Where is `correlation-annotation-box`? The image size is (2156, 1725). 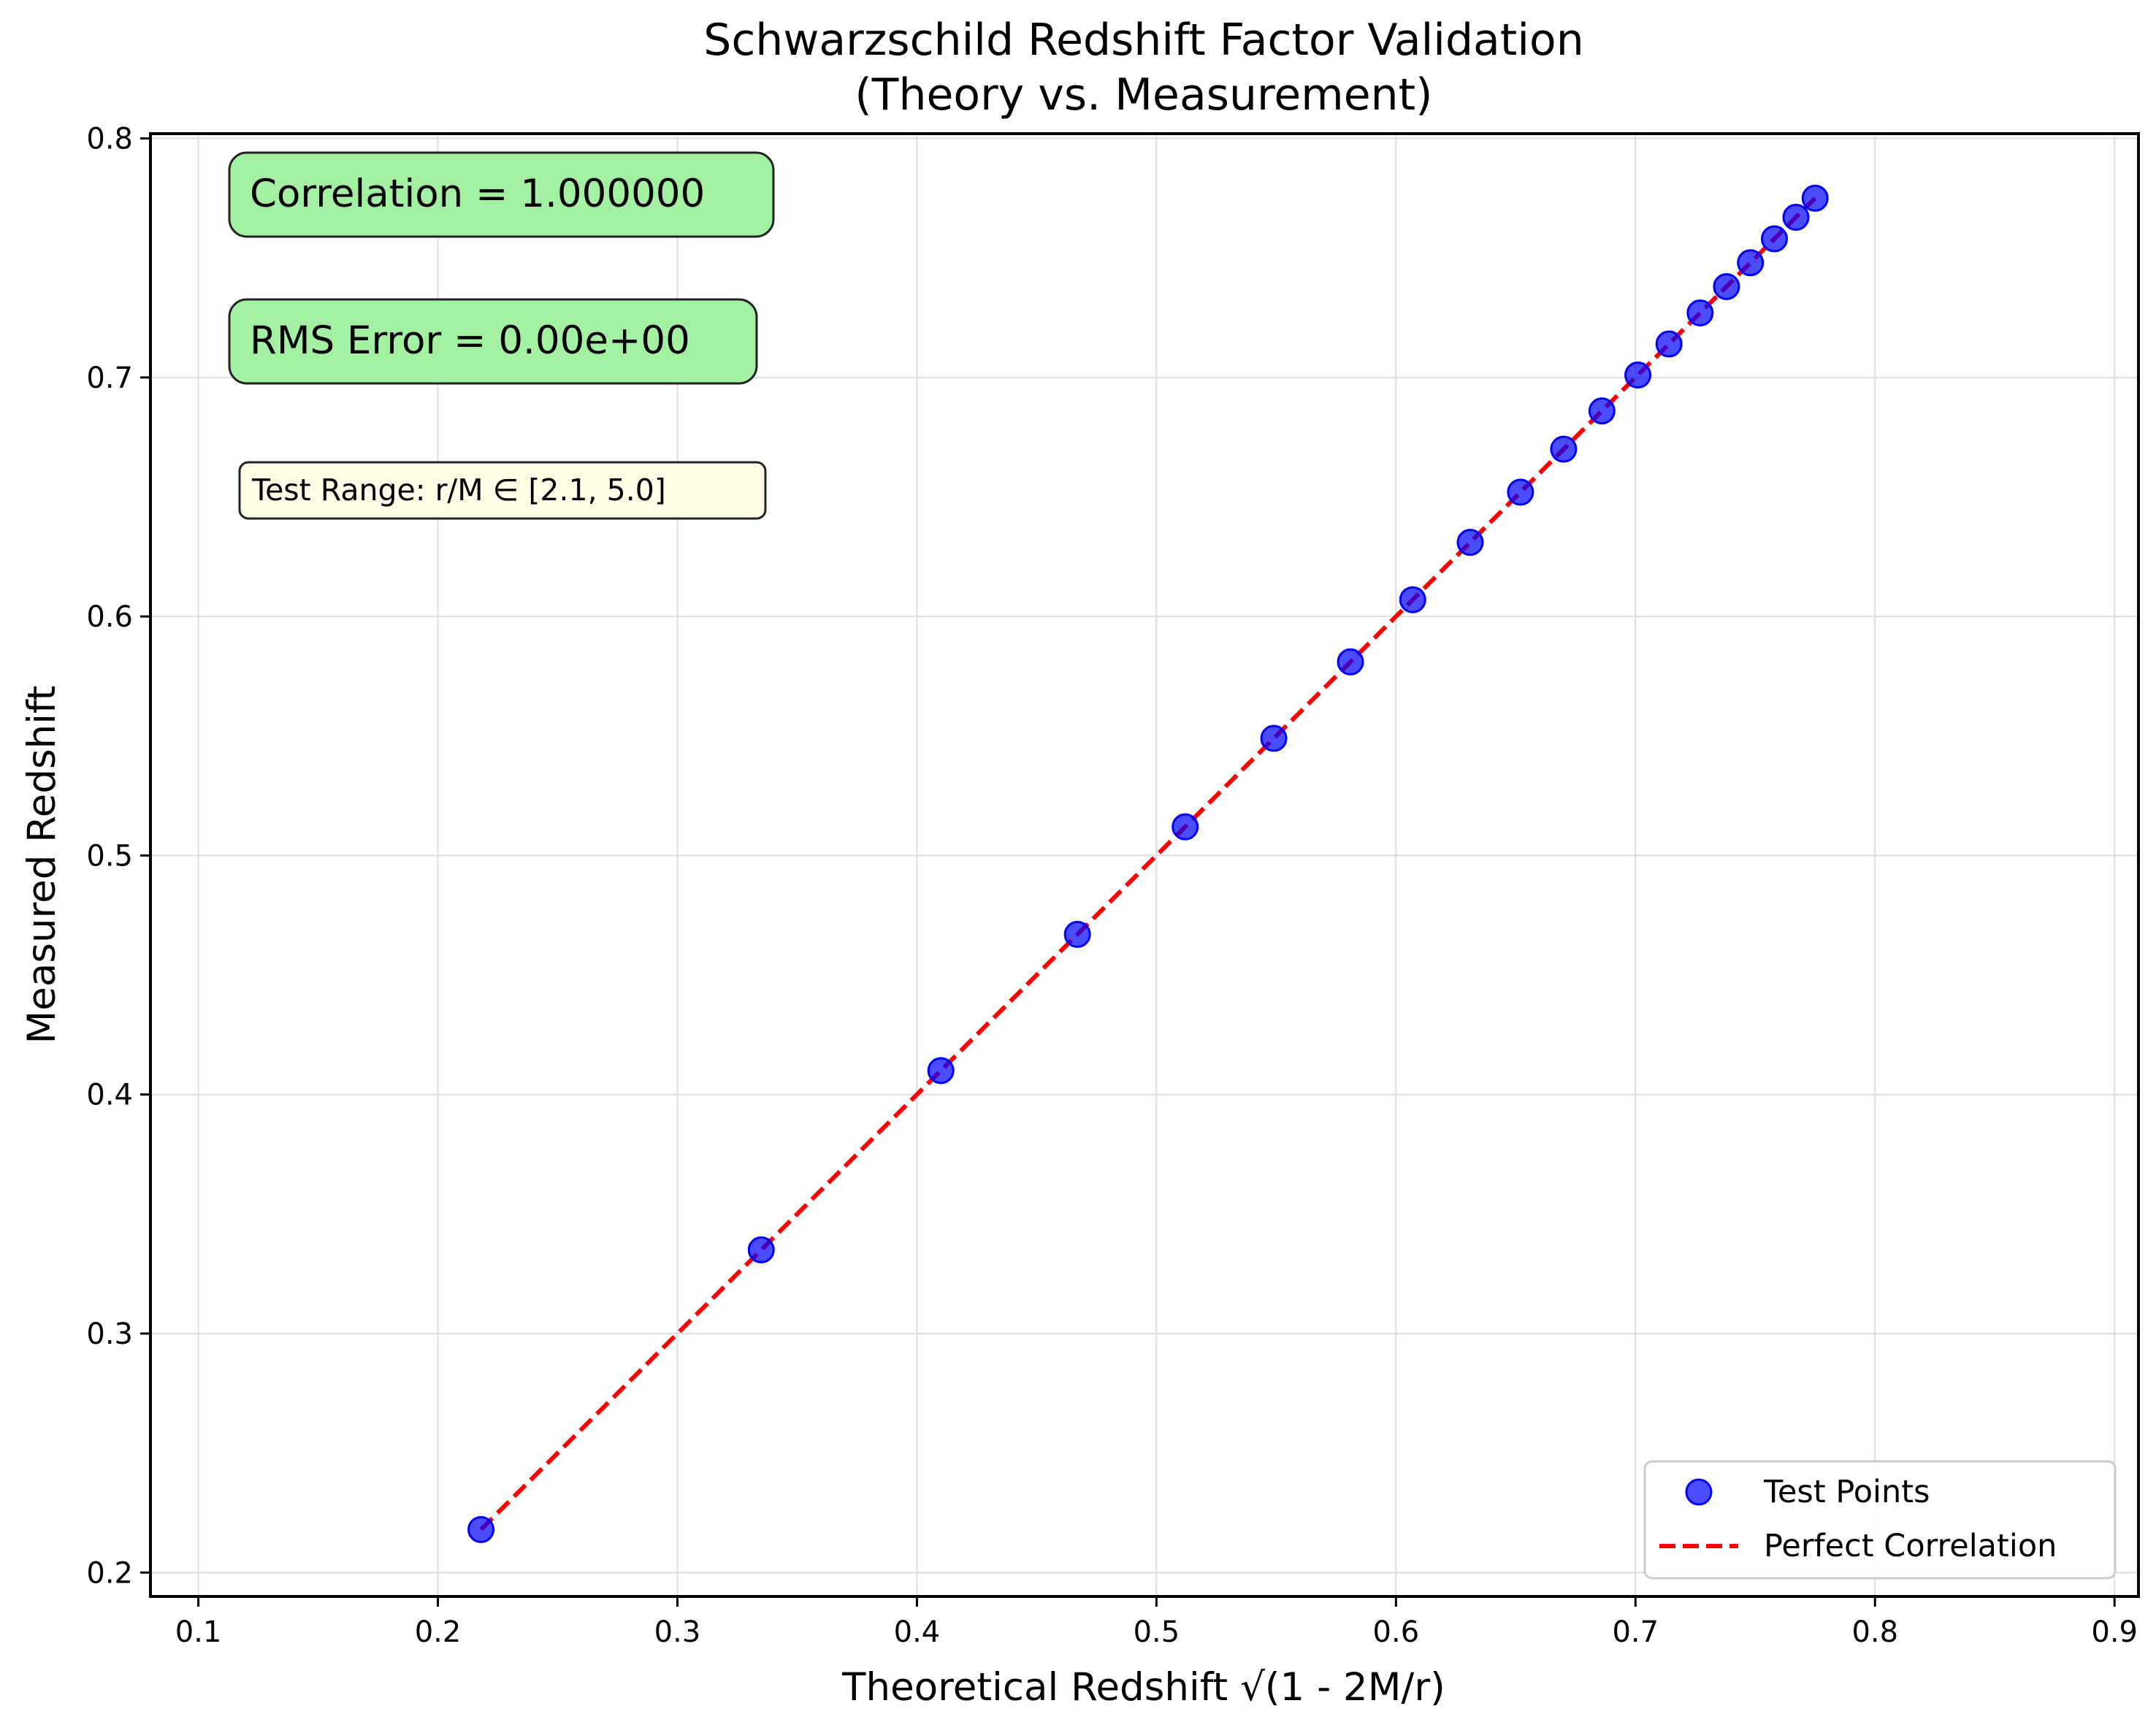
correlation-annotation-box is located at coordinates (502, 194).